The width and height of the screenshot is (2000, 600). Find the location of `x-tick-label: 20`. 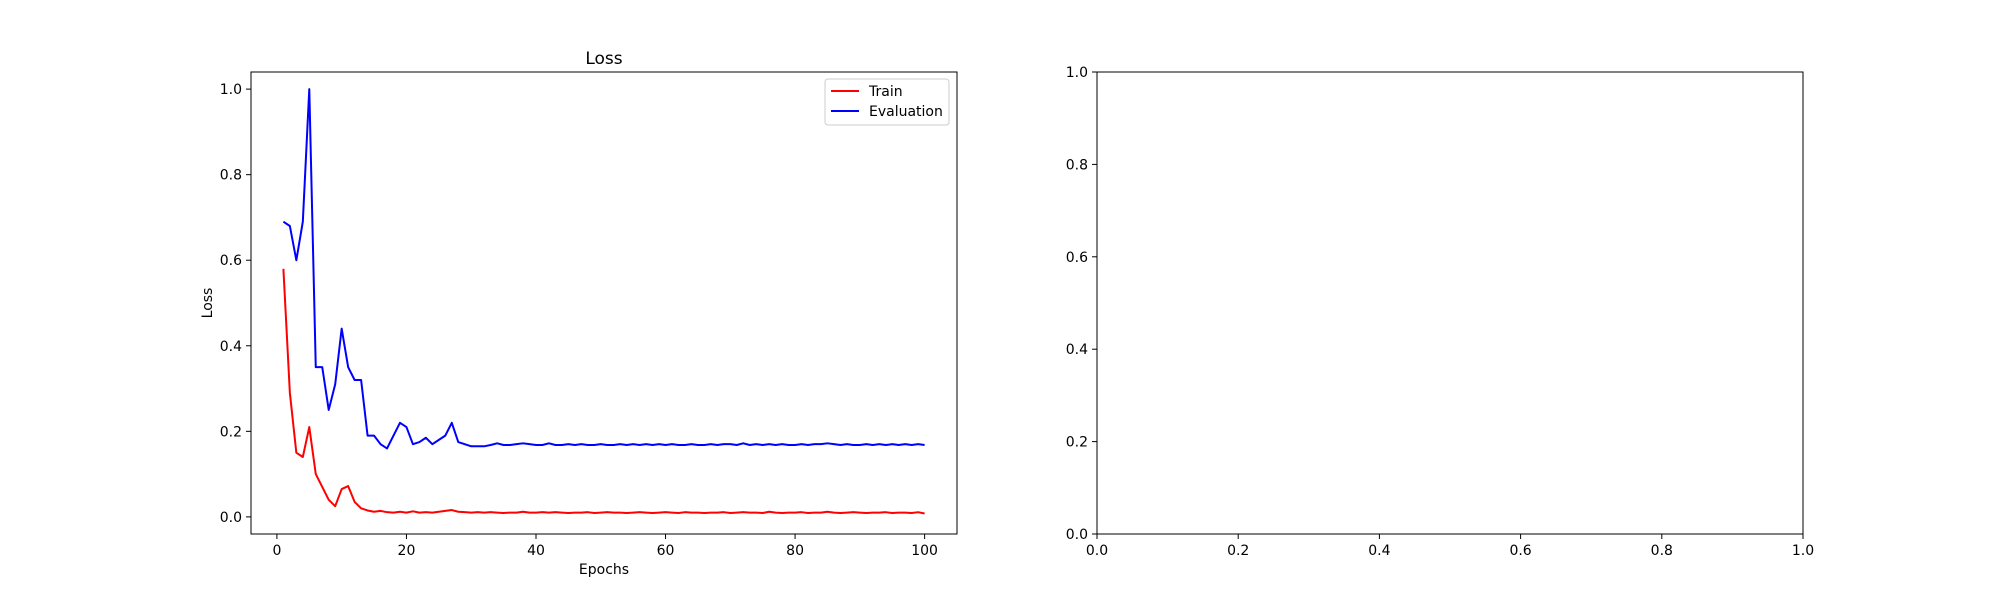

x-tick-label: 20 is located at coordinates (407, 551).